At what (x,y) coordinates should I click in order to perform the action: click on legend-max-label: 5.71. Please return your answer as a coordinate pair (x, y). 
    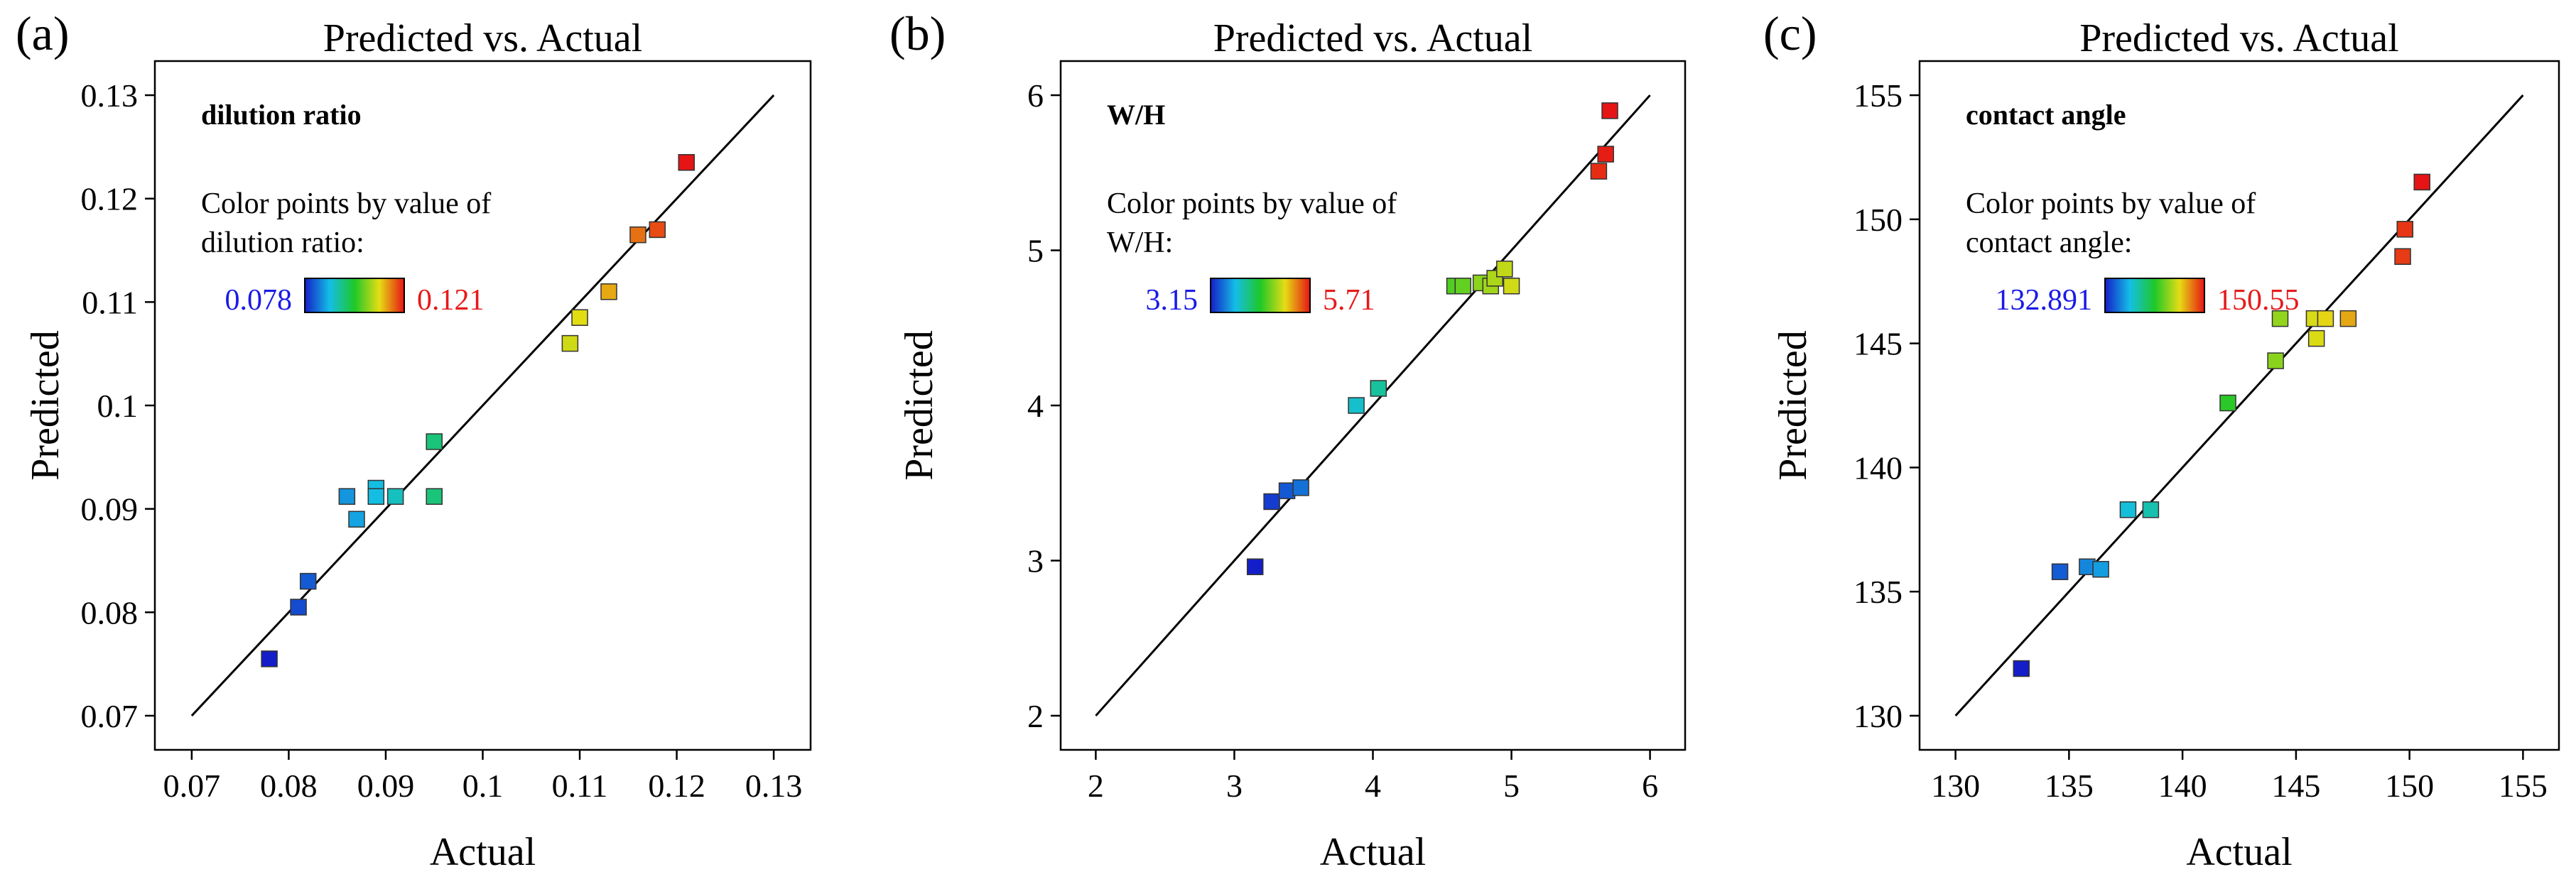
    Looking at the image, I should click on (1349, 300).